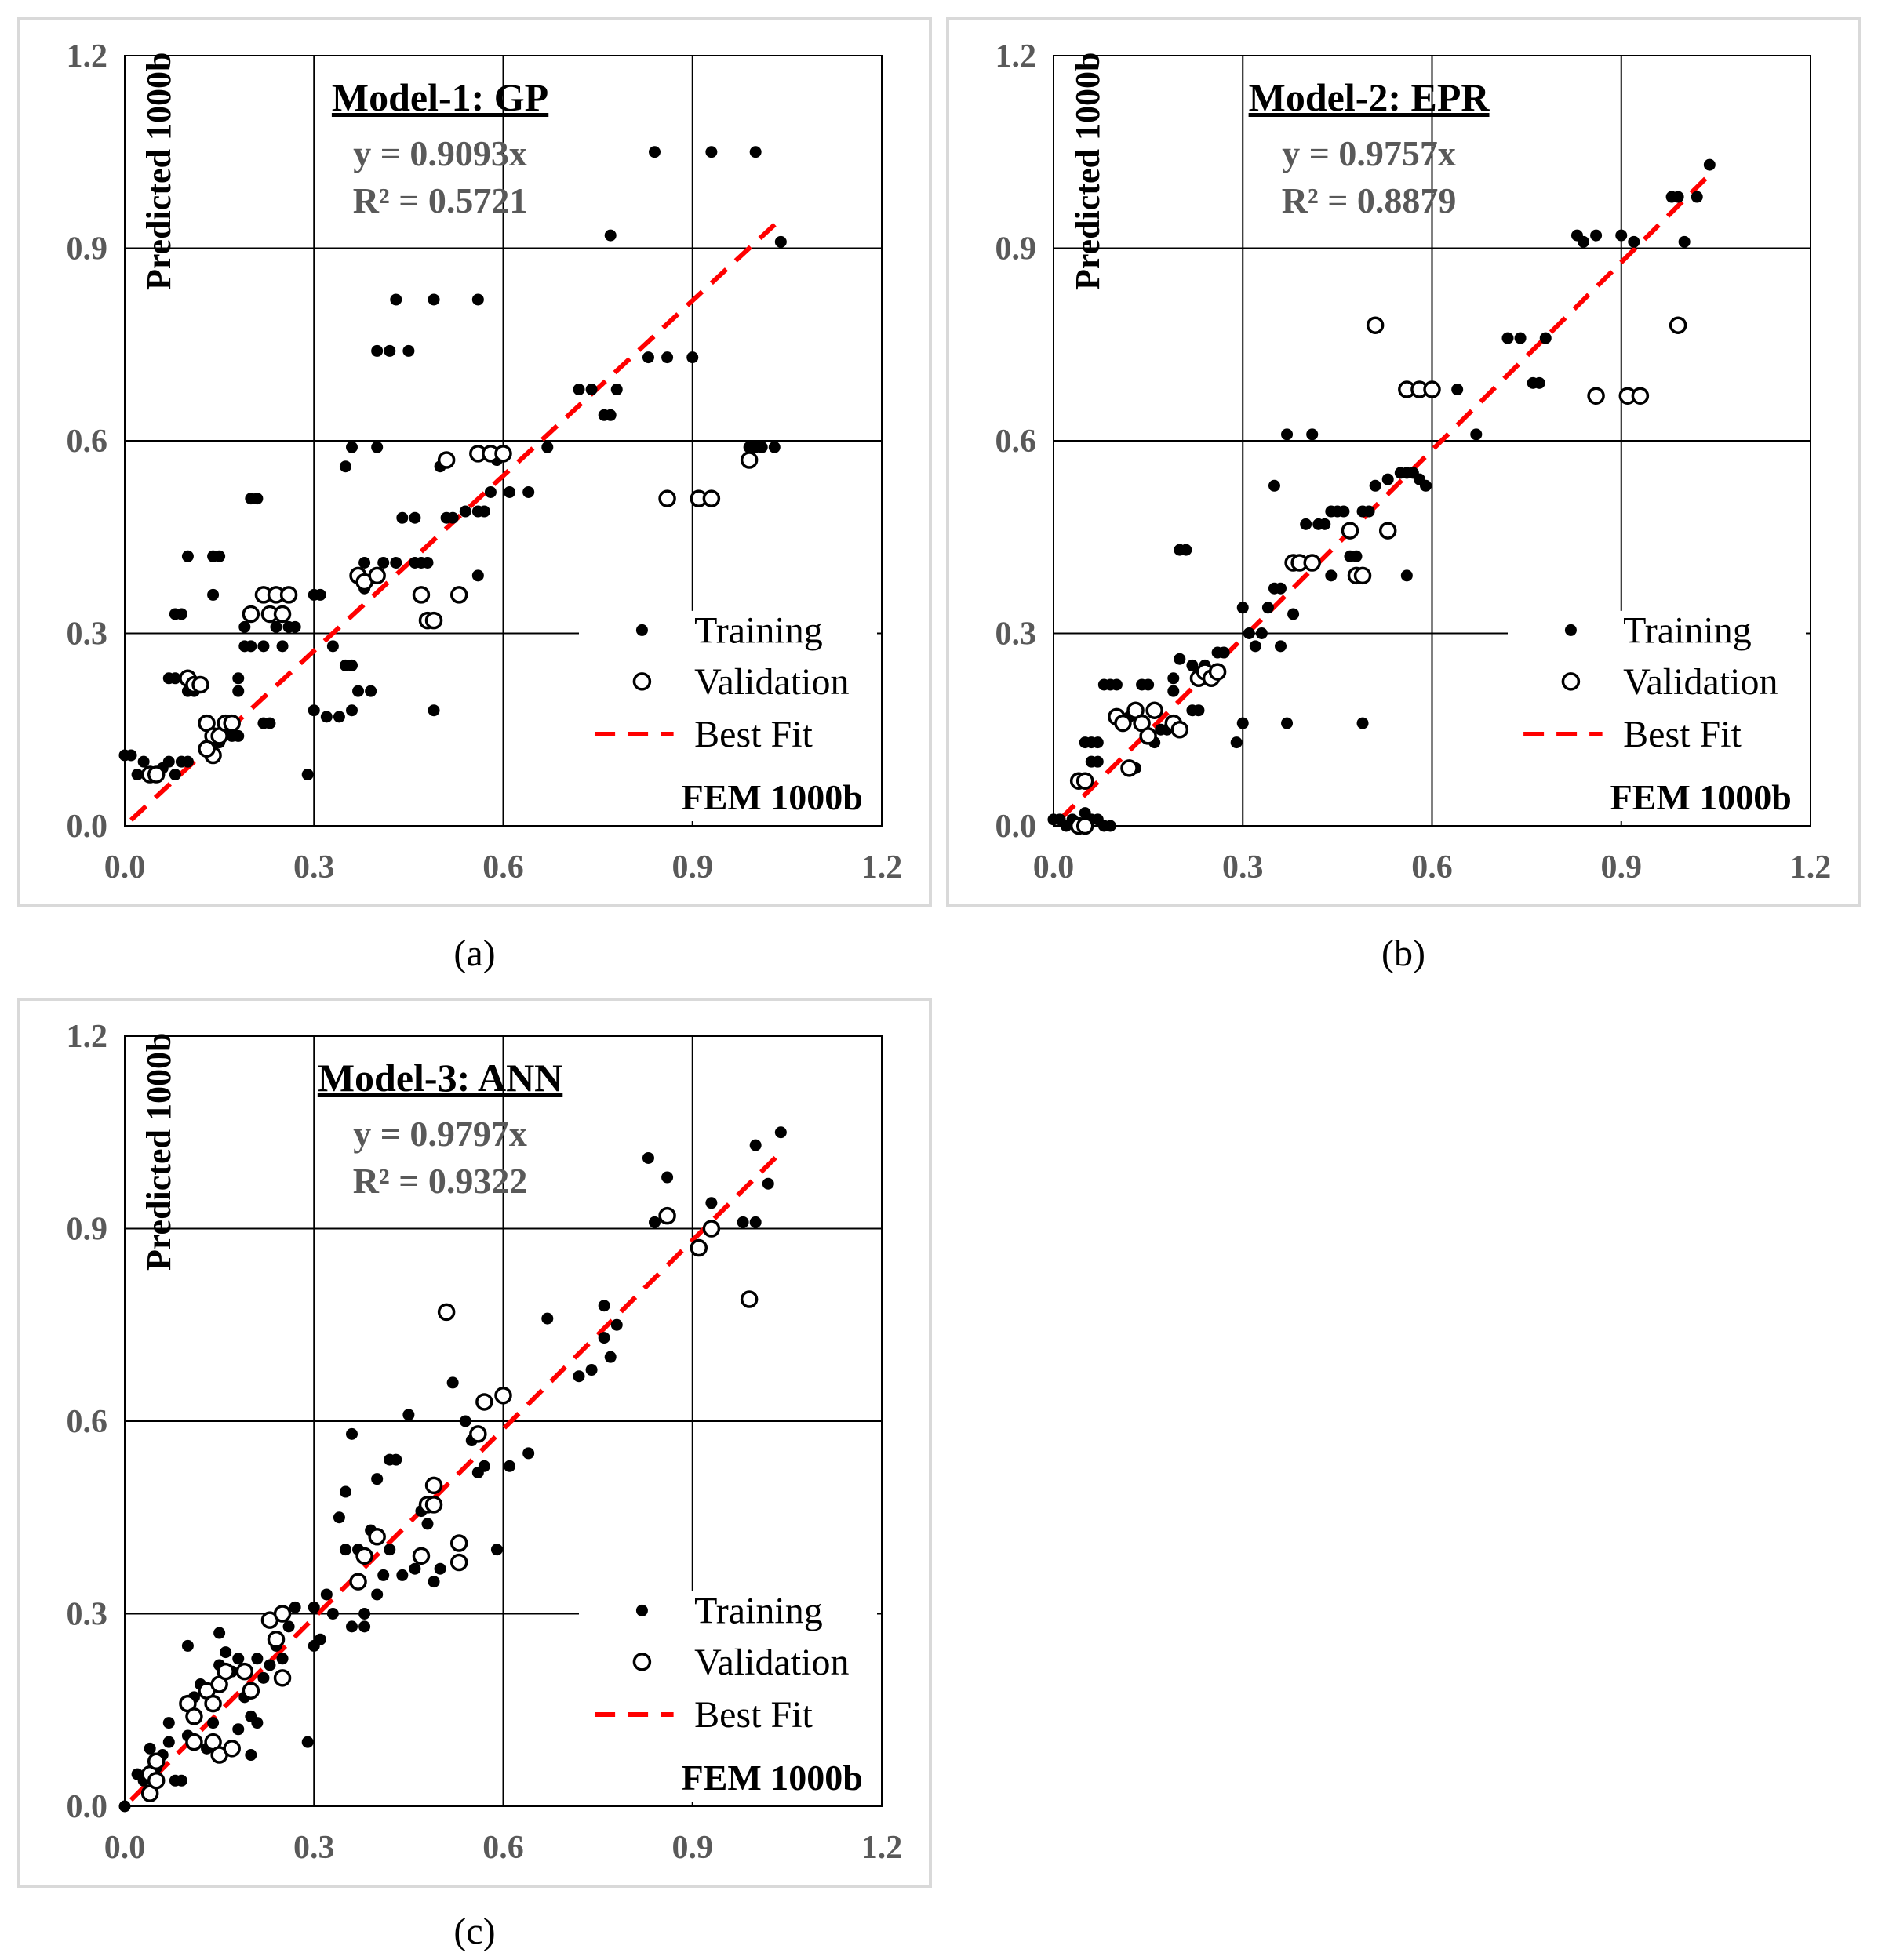  Describe the element at coordinates (440, 1181) in the screenshot. I see `r-squared-value: R² = 0.9322` at that location.